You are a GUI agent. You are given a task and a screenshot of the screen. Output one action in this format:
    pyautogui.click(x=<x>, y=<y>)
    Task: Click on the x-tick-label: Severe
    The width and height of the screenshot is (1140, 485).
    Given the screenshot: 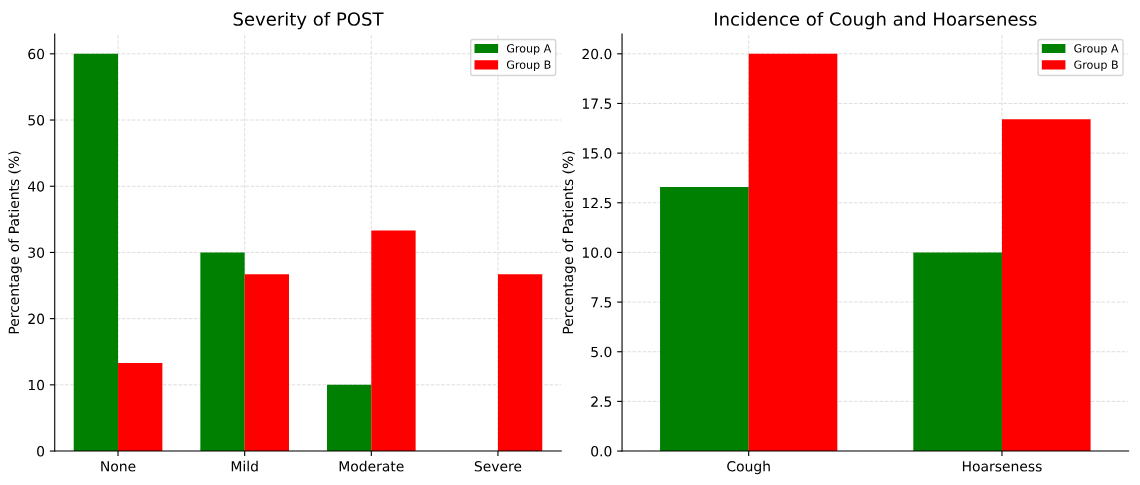 What is the action you would take?
    pyautogui.click(x=498, y=466)
    